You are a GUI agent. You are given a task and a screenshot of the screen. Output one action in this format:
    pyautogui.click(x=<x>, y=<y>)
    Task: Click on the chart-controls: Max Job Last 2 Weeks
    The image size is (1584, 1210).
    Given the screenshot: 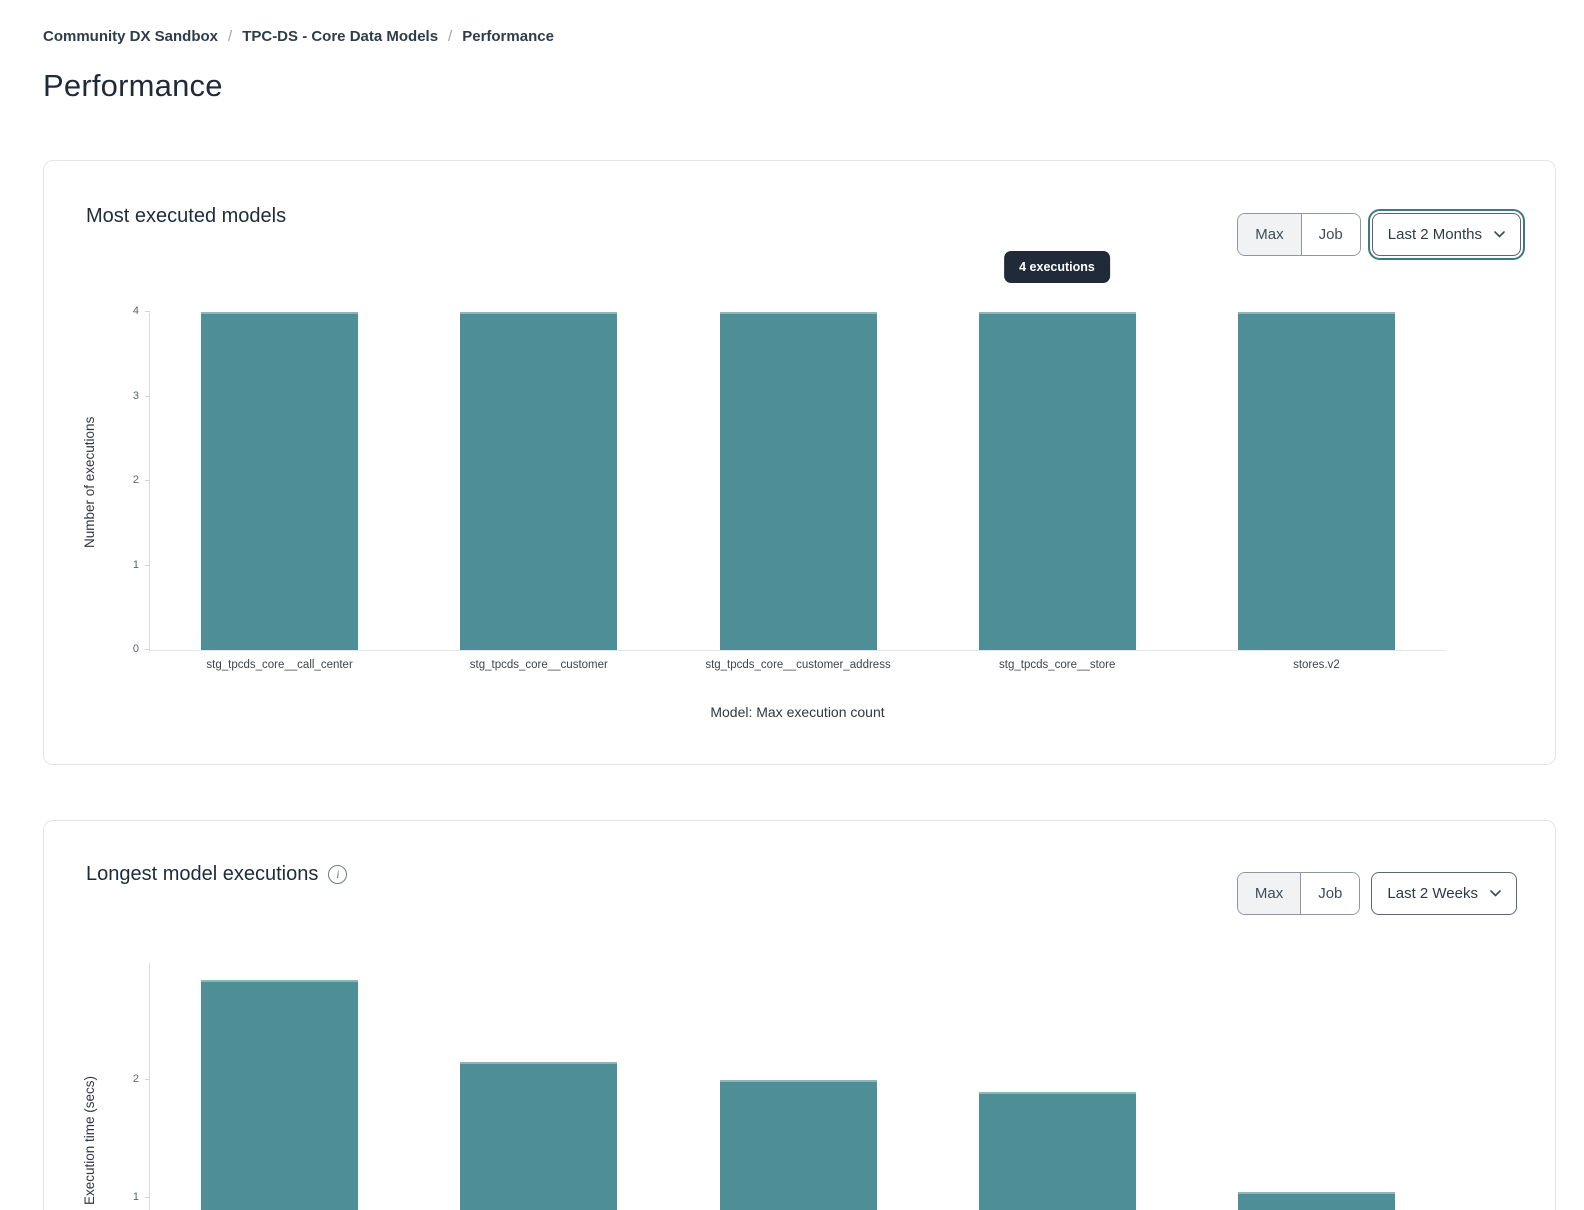 What is the action you would take?
    pyautogui.click(x=1376, y=893)
    